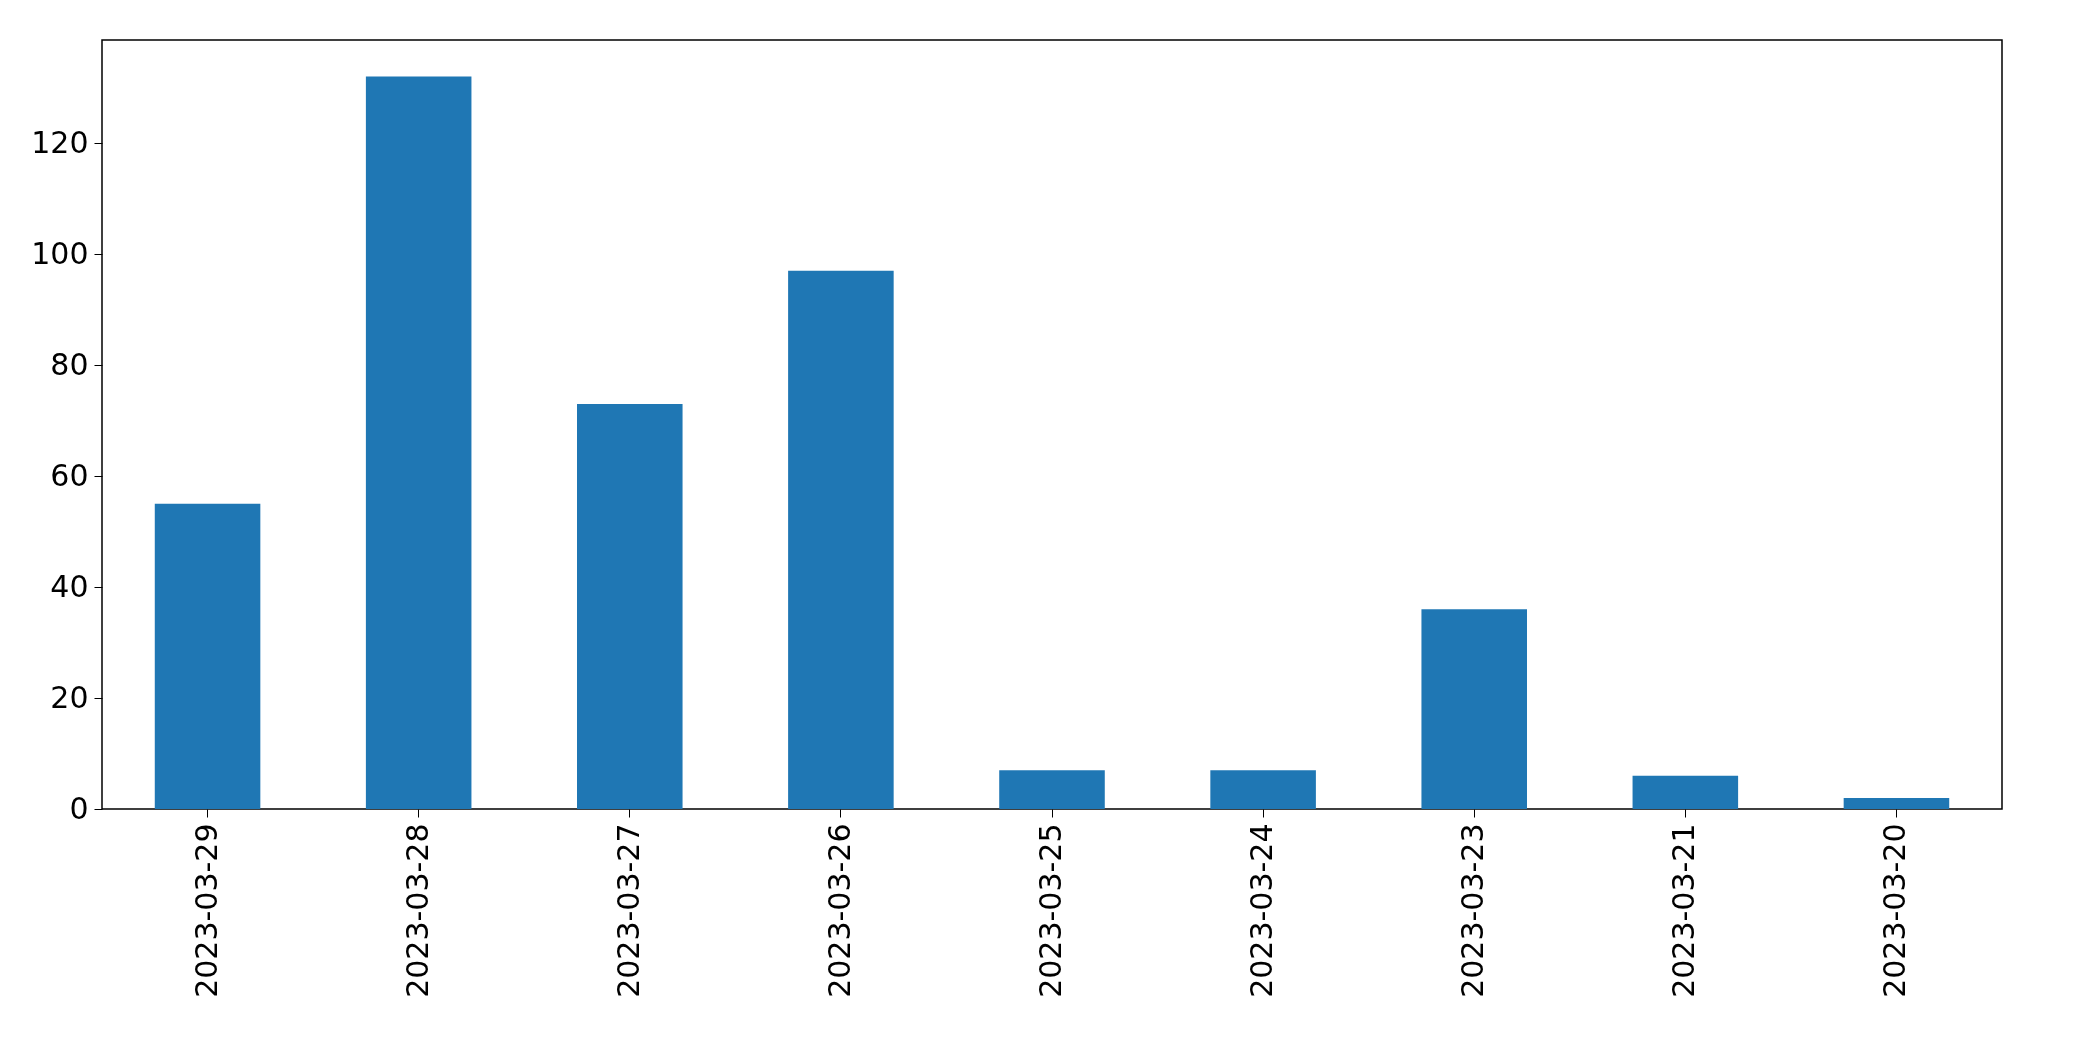 This screenshot has height=1061, width=2093. Describe the element at coordinates (69, 364) in the screenshot. I see `y-tick-label: 80` at that location.